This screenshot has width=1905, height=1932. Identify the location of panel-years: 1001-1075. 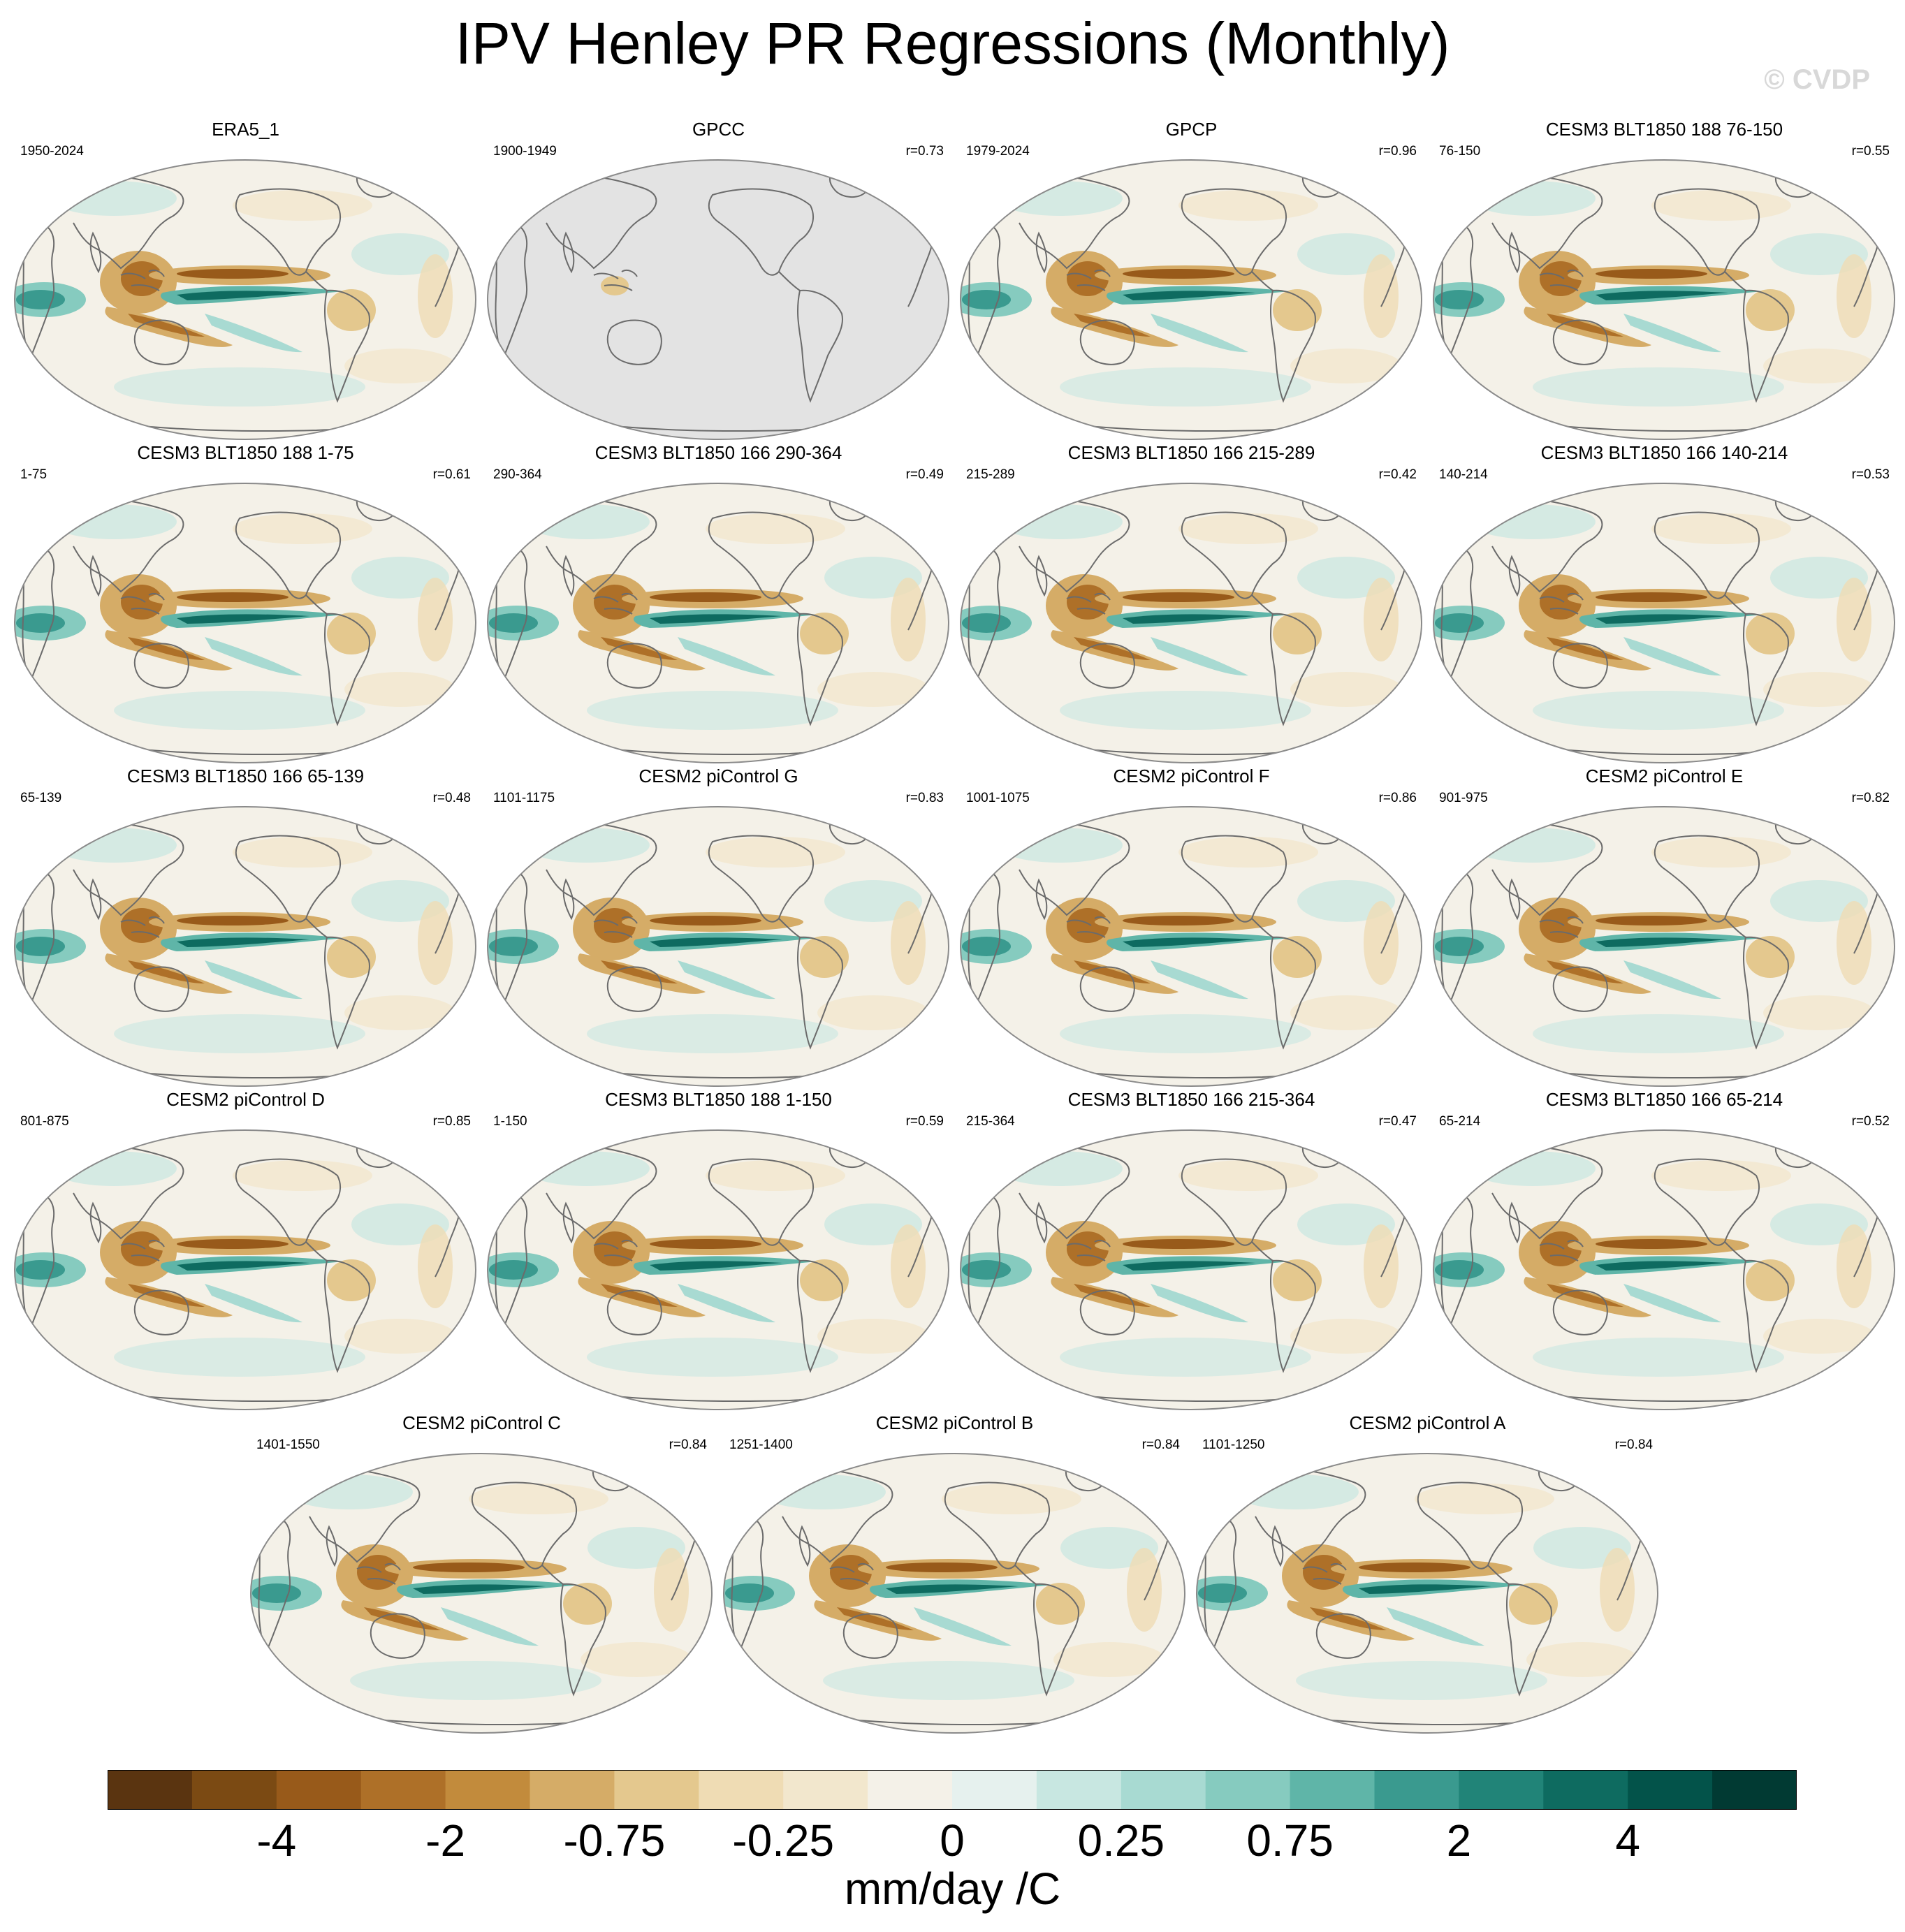
(998, 798).